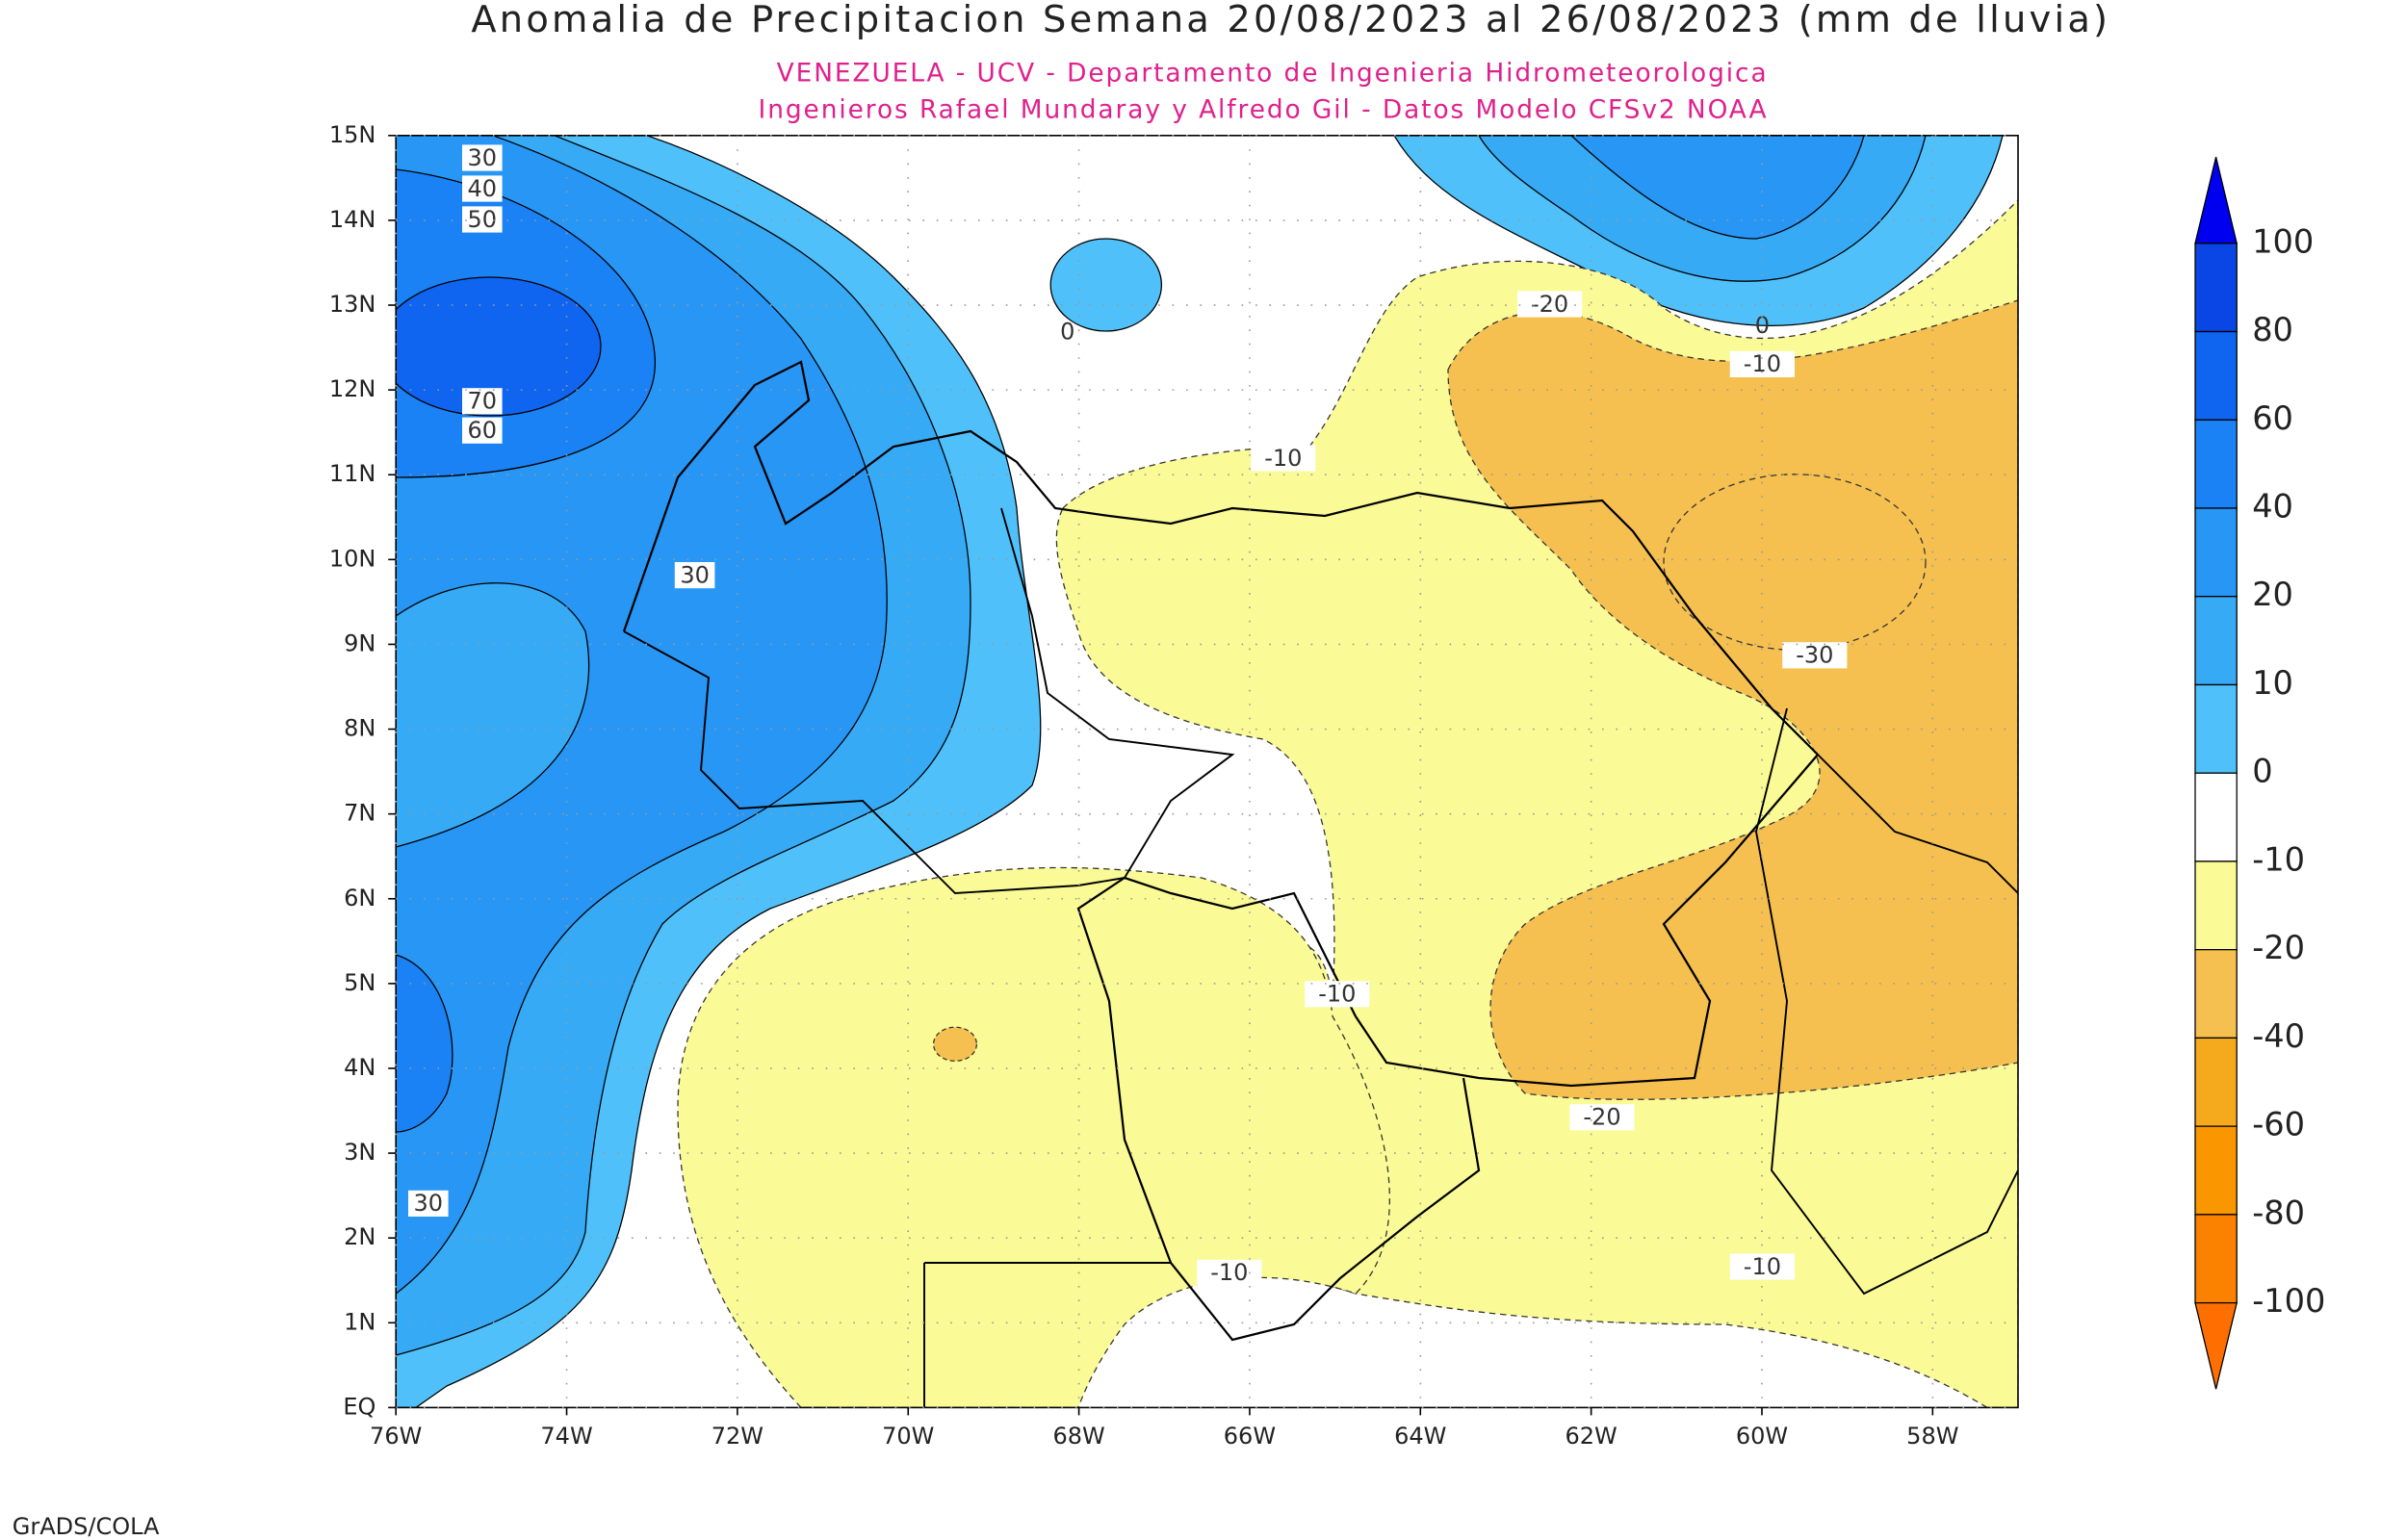 This screenshot has width=2407, height=1540. I want to click on x-tick-label: 70W, so click(908, 1436).